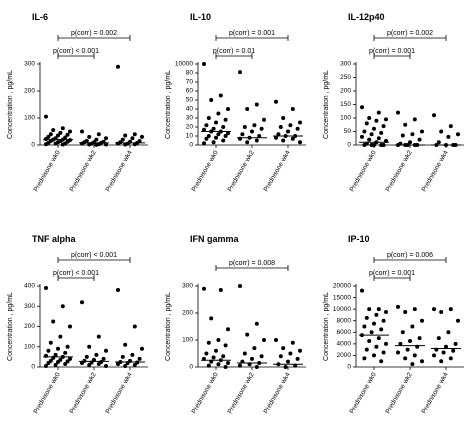 The image size is (474, 440). Describe the element at coordinates (399, 393) in the screenshot. I see `x-tick-label: Prednisone wk2` at that location.